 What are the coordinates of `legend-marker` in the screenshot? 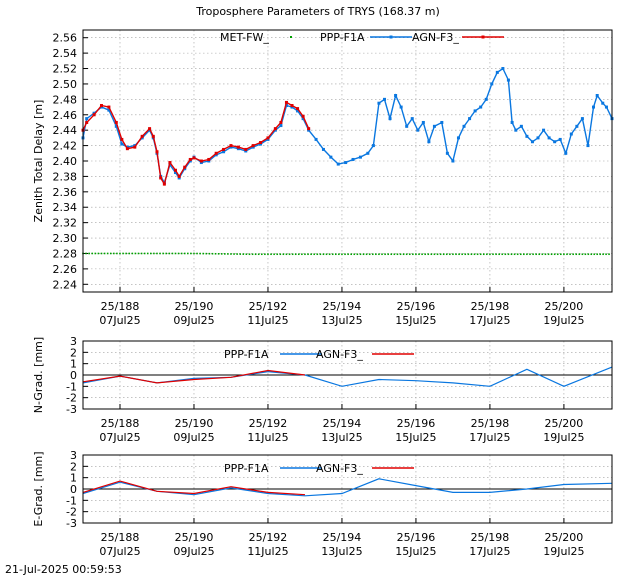 It's located at (483, 37).